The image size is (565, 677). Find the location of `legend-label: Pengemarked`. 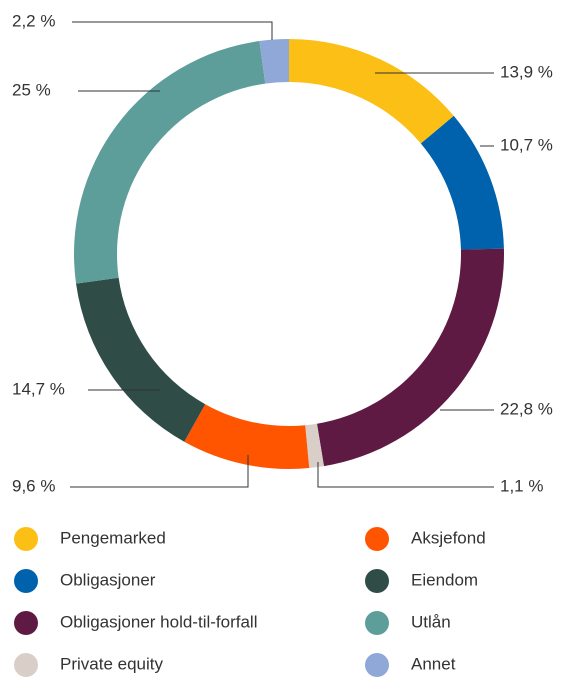

legend-label: Pengemarked is located at coordinates (113, 537).